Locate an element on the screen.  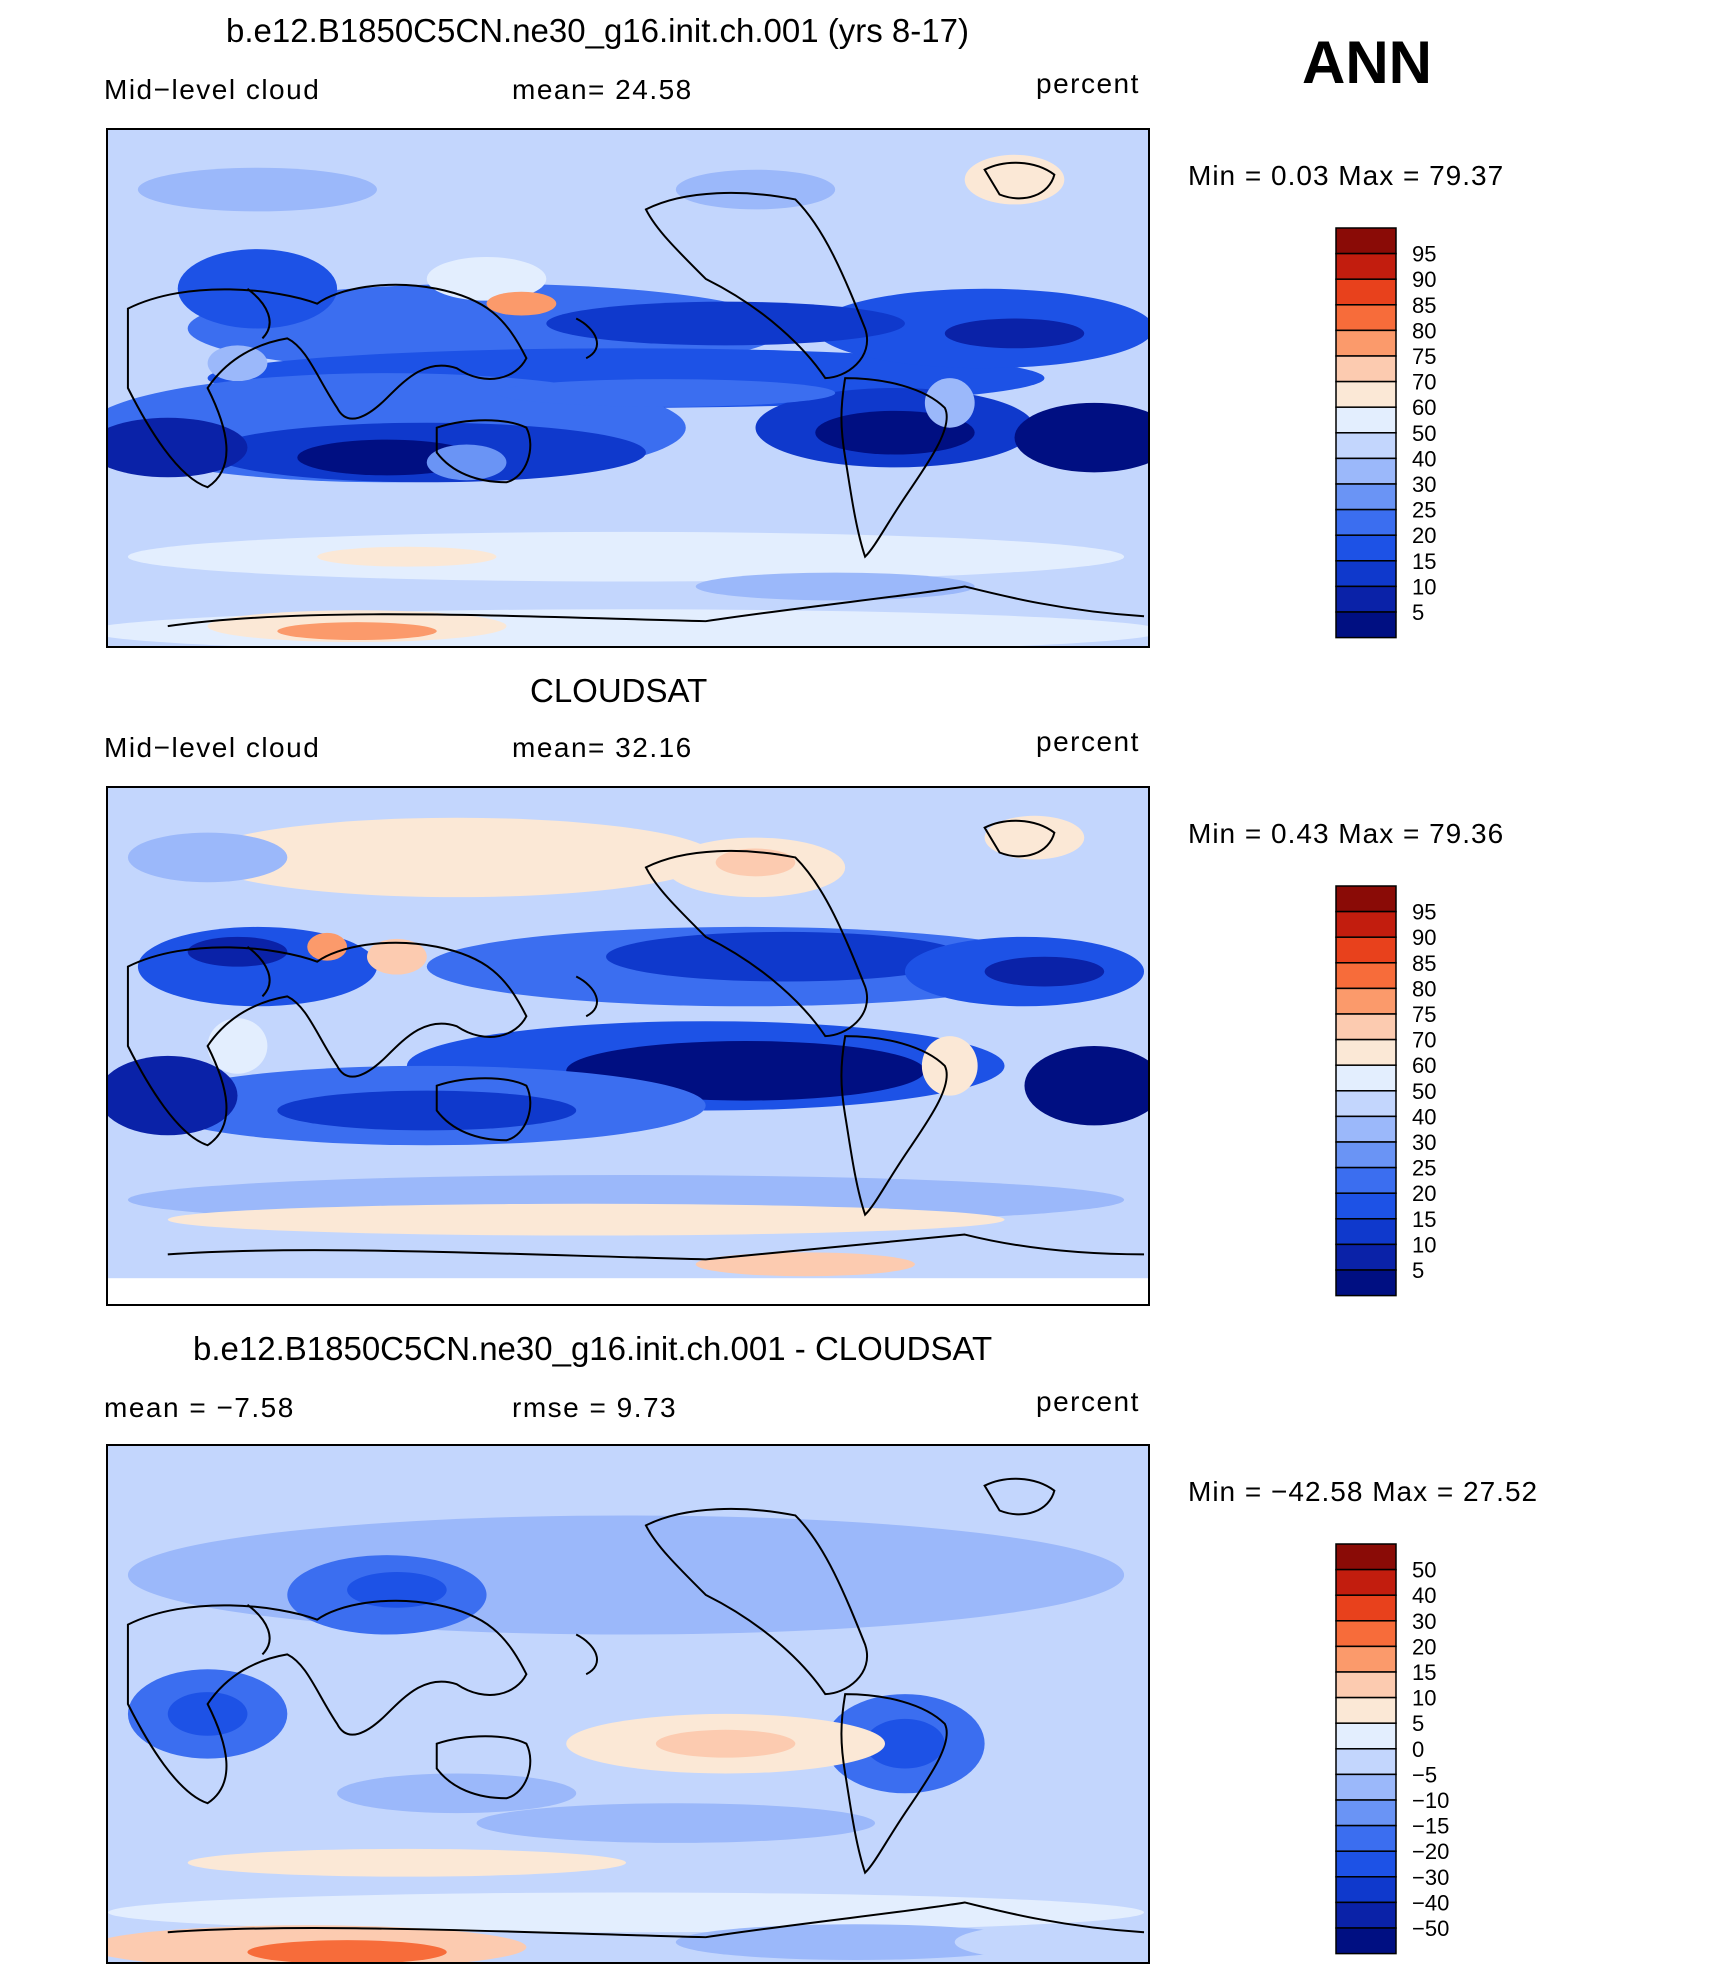
colorbar-label: 75 is located at coordinates (1424, 1014).